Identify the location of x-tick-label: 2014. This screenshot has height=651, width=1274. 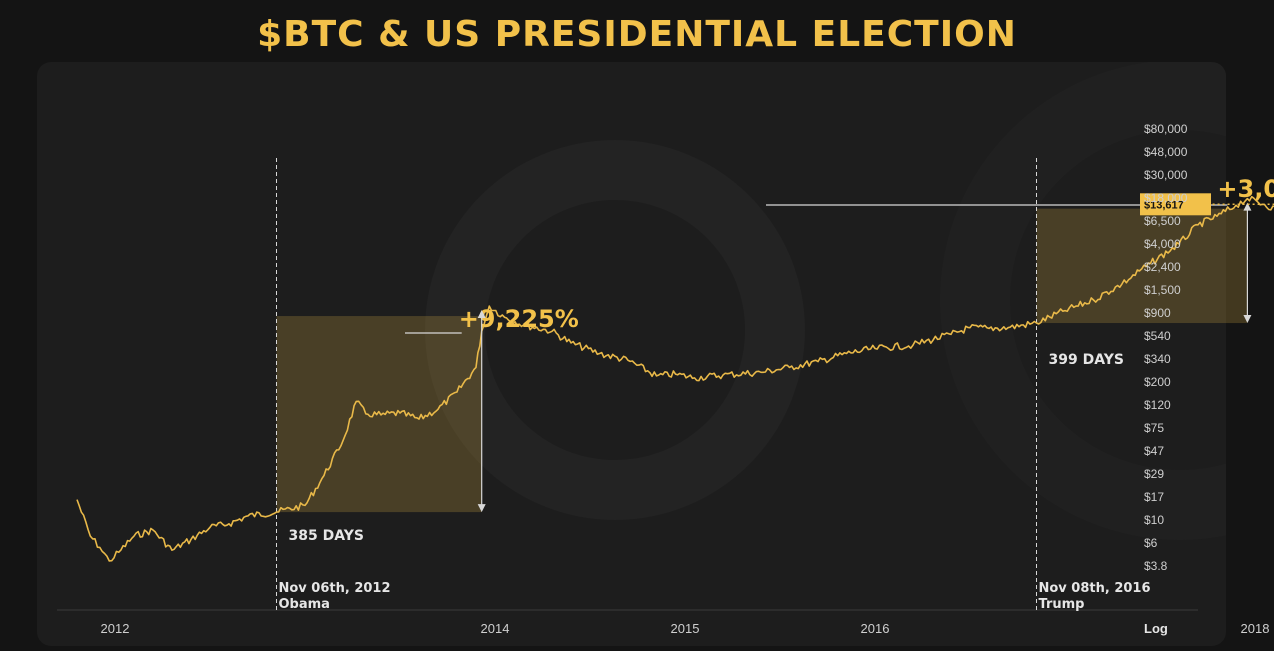
(495, 628).